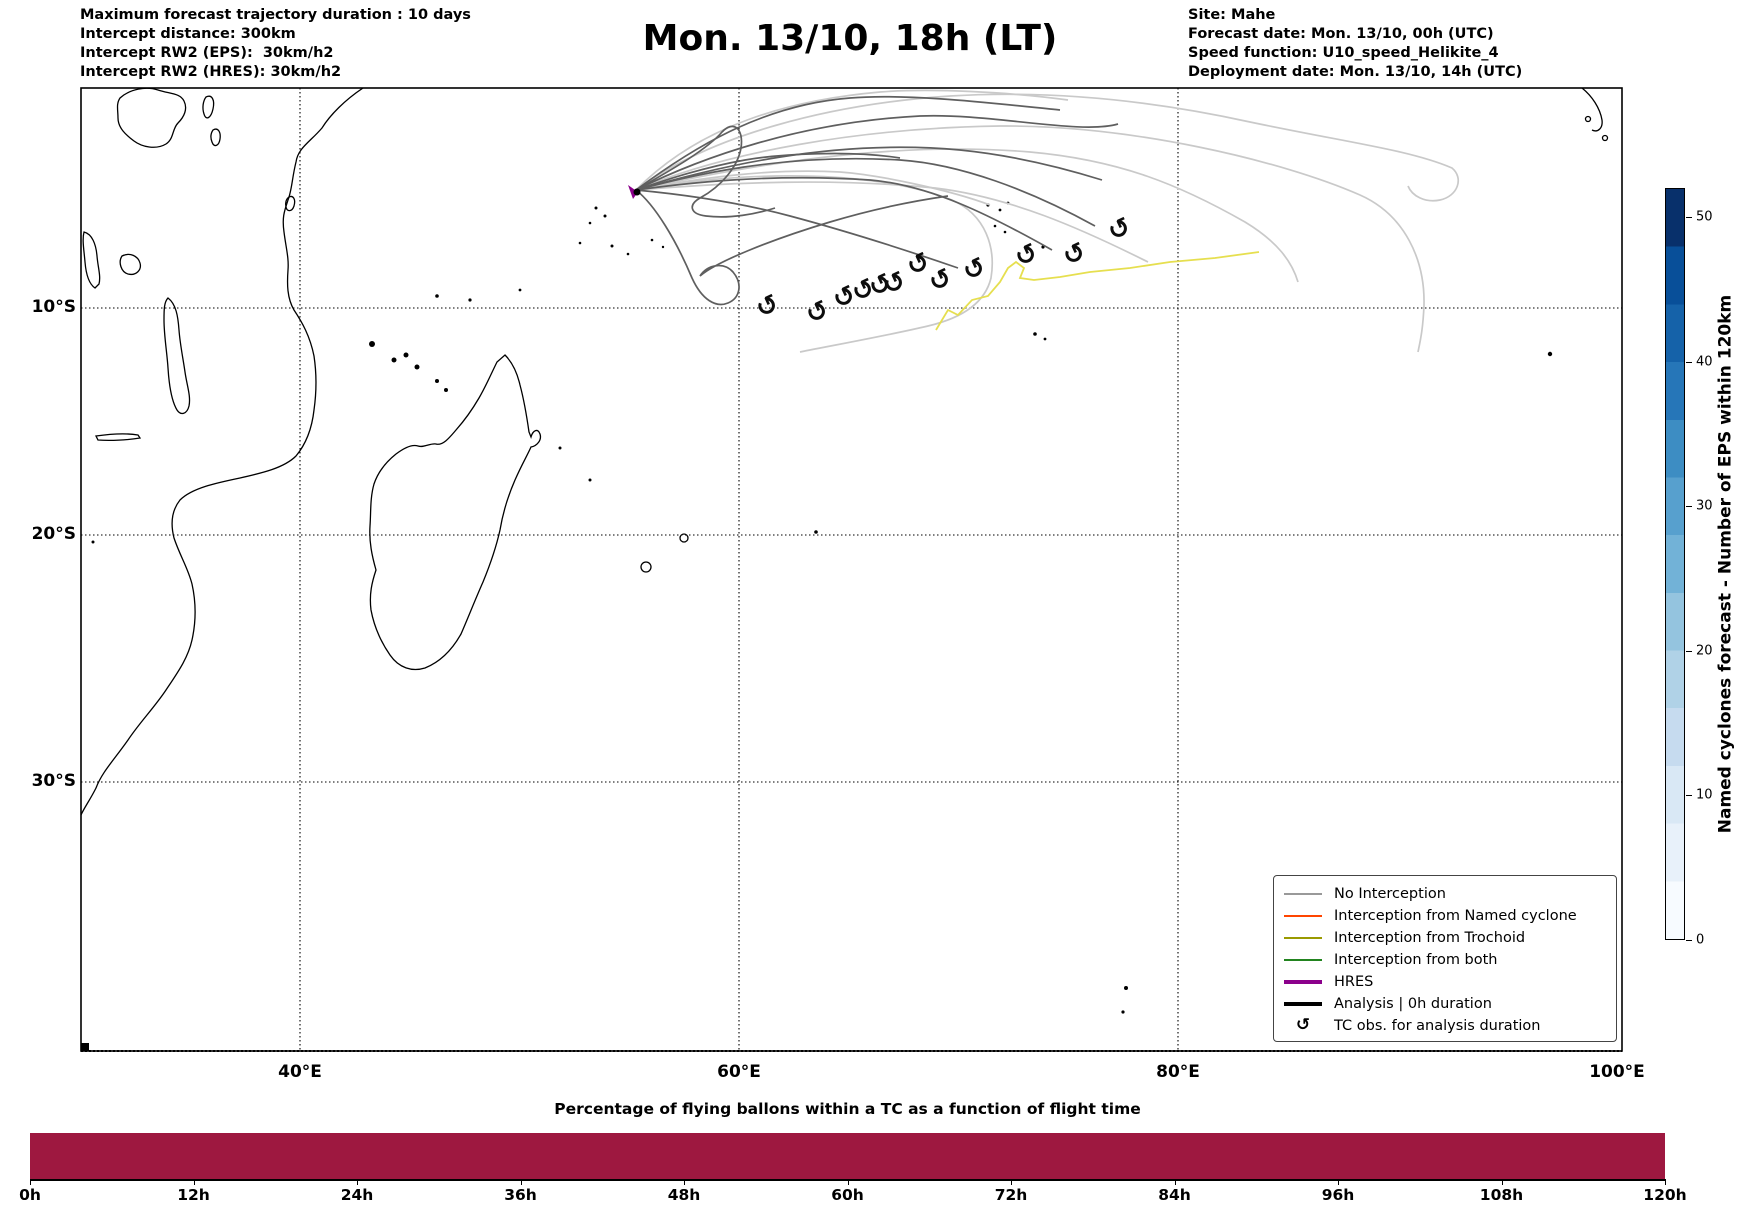 Image resolution: width=1752 pixels, height=1213 pixels. I want to click on bar-x-tick-label: 72h, so click(1011, 1195).